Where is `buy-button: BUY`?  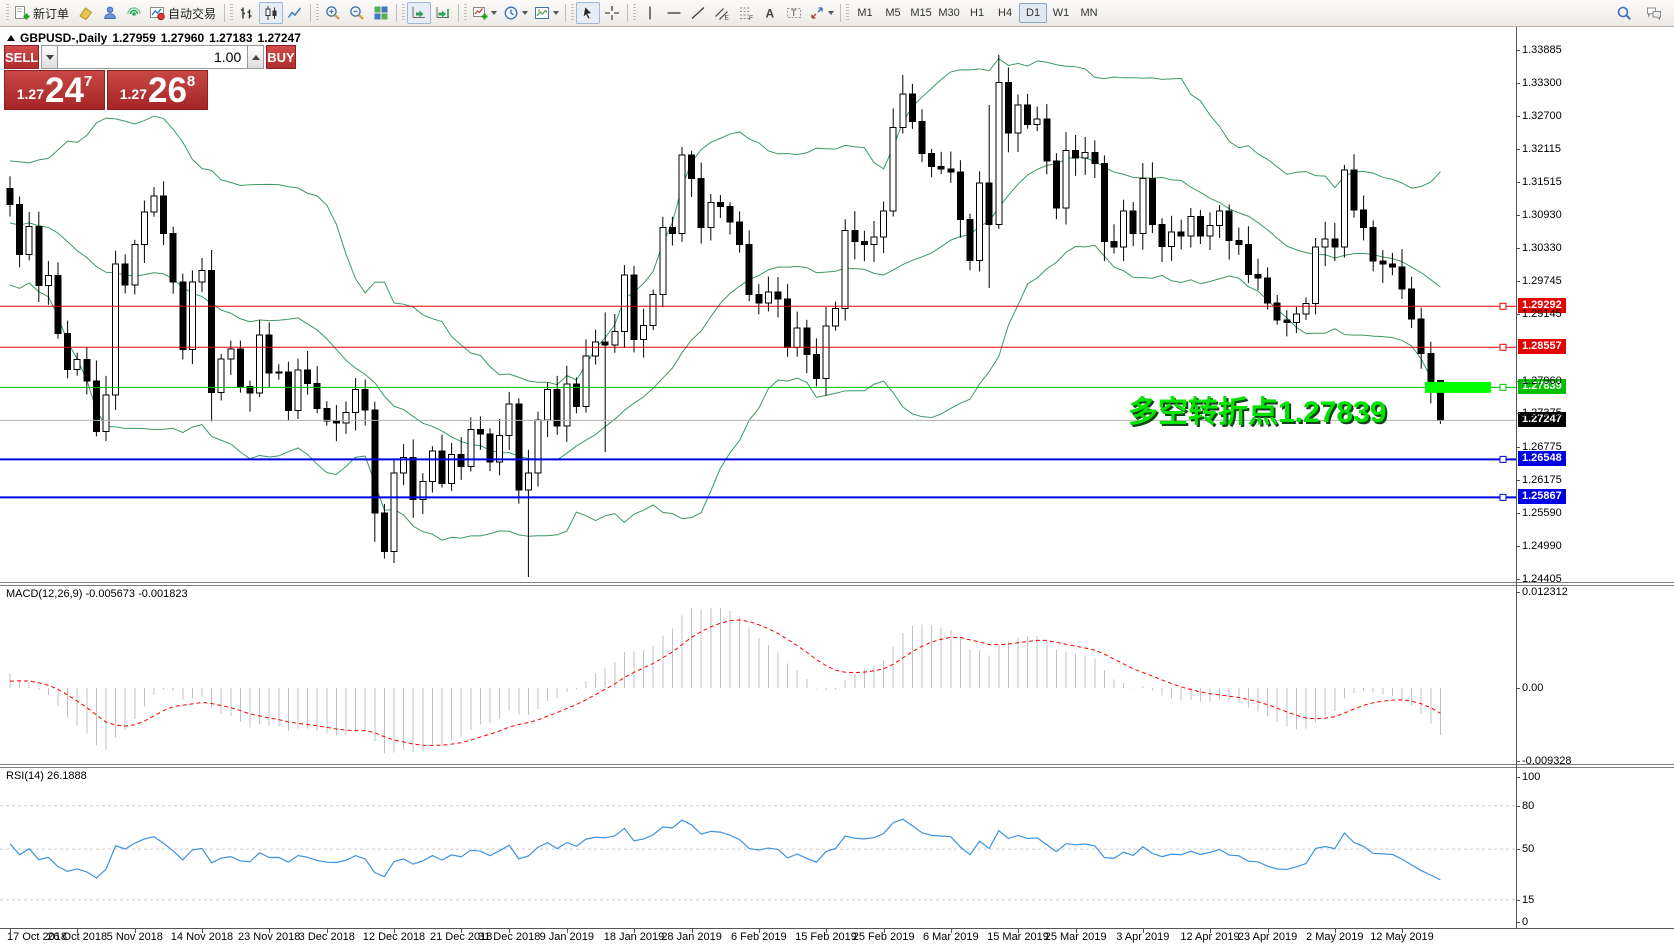 buy-button: BUY is located at coordinates (281, 57).